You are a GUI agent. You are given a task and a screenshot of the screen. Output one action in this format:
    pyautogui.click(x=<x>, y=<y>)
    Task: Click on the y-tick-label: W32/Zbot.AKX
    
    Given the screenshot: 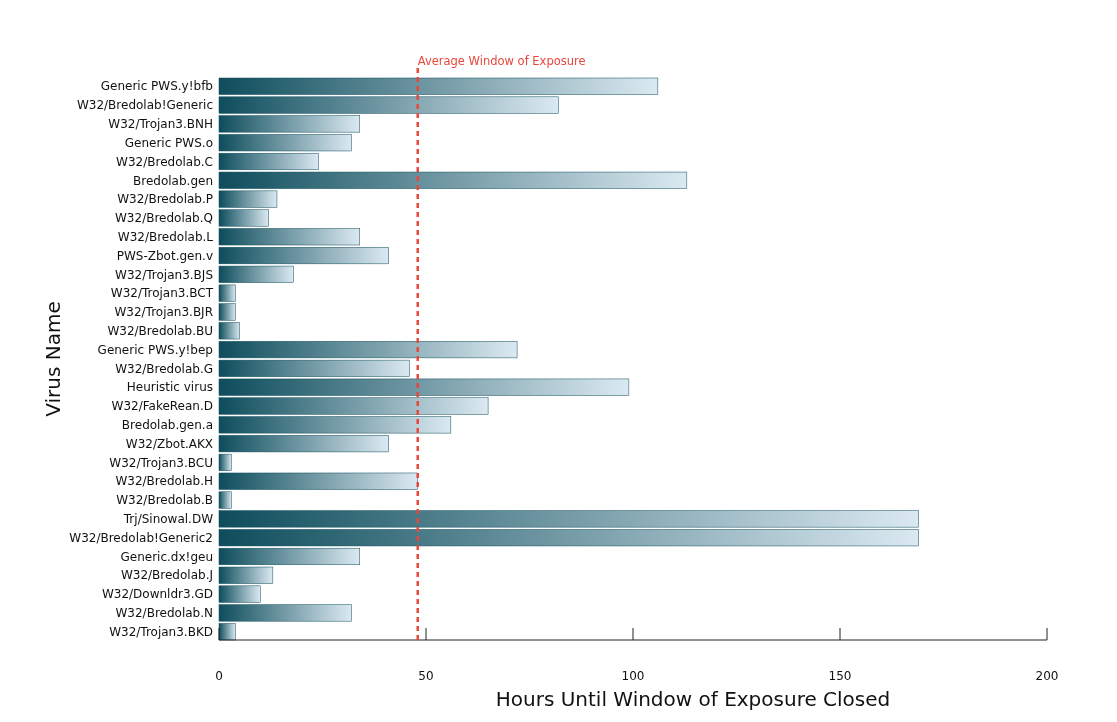 What is the action you would take?
    pyautogui.click(x=169, y=443)
    